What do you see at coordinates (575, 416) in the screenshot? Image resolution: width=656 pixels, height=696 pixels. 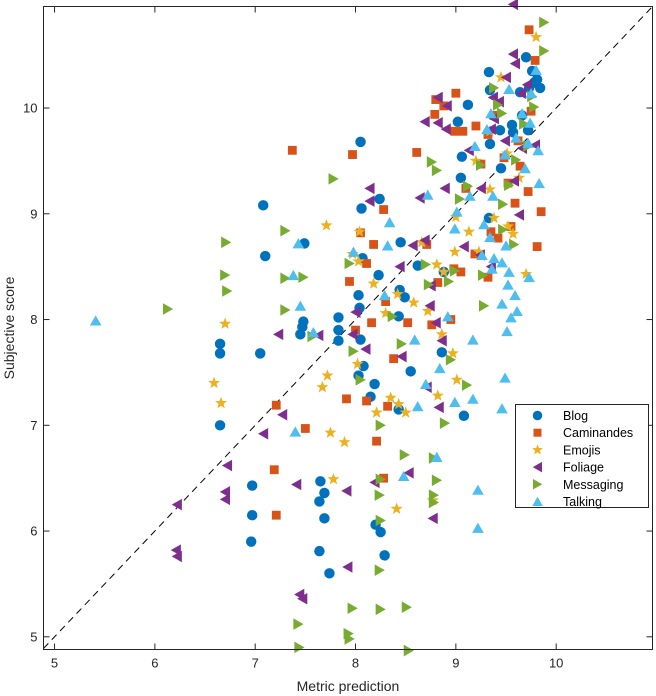 I see `legend-label: Blog` at bounding box center [575, 416].